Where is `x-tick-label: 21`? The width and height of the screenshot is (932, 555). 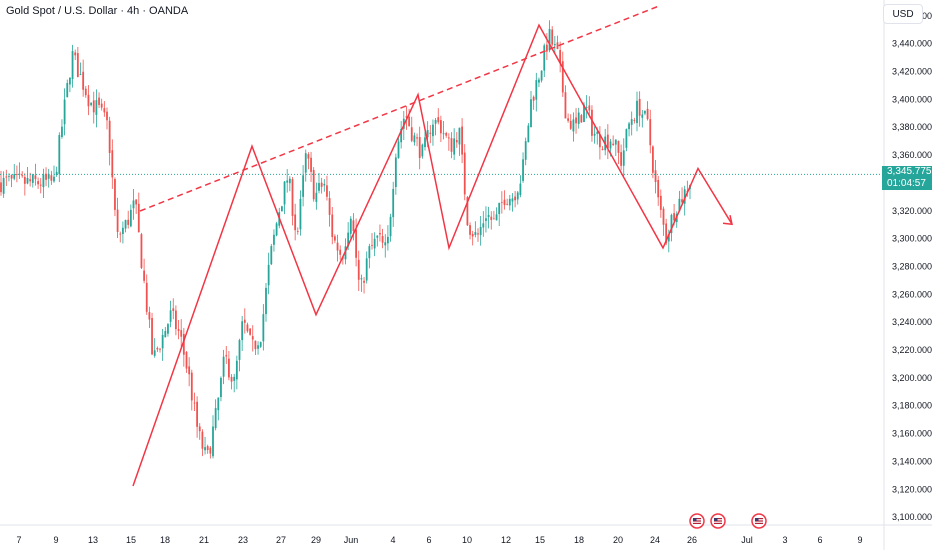
x-tick-label: 21 is located at coordinates (204, 540).